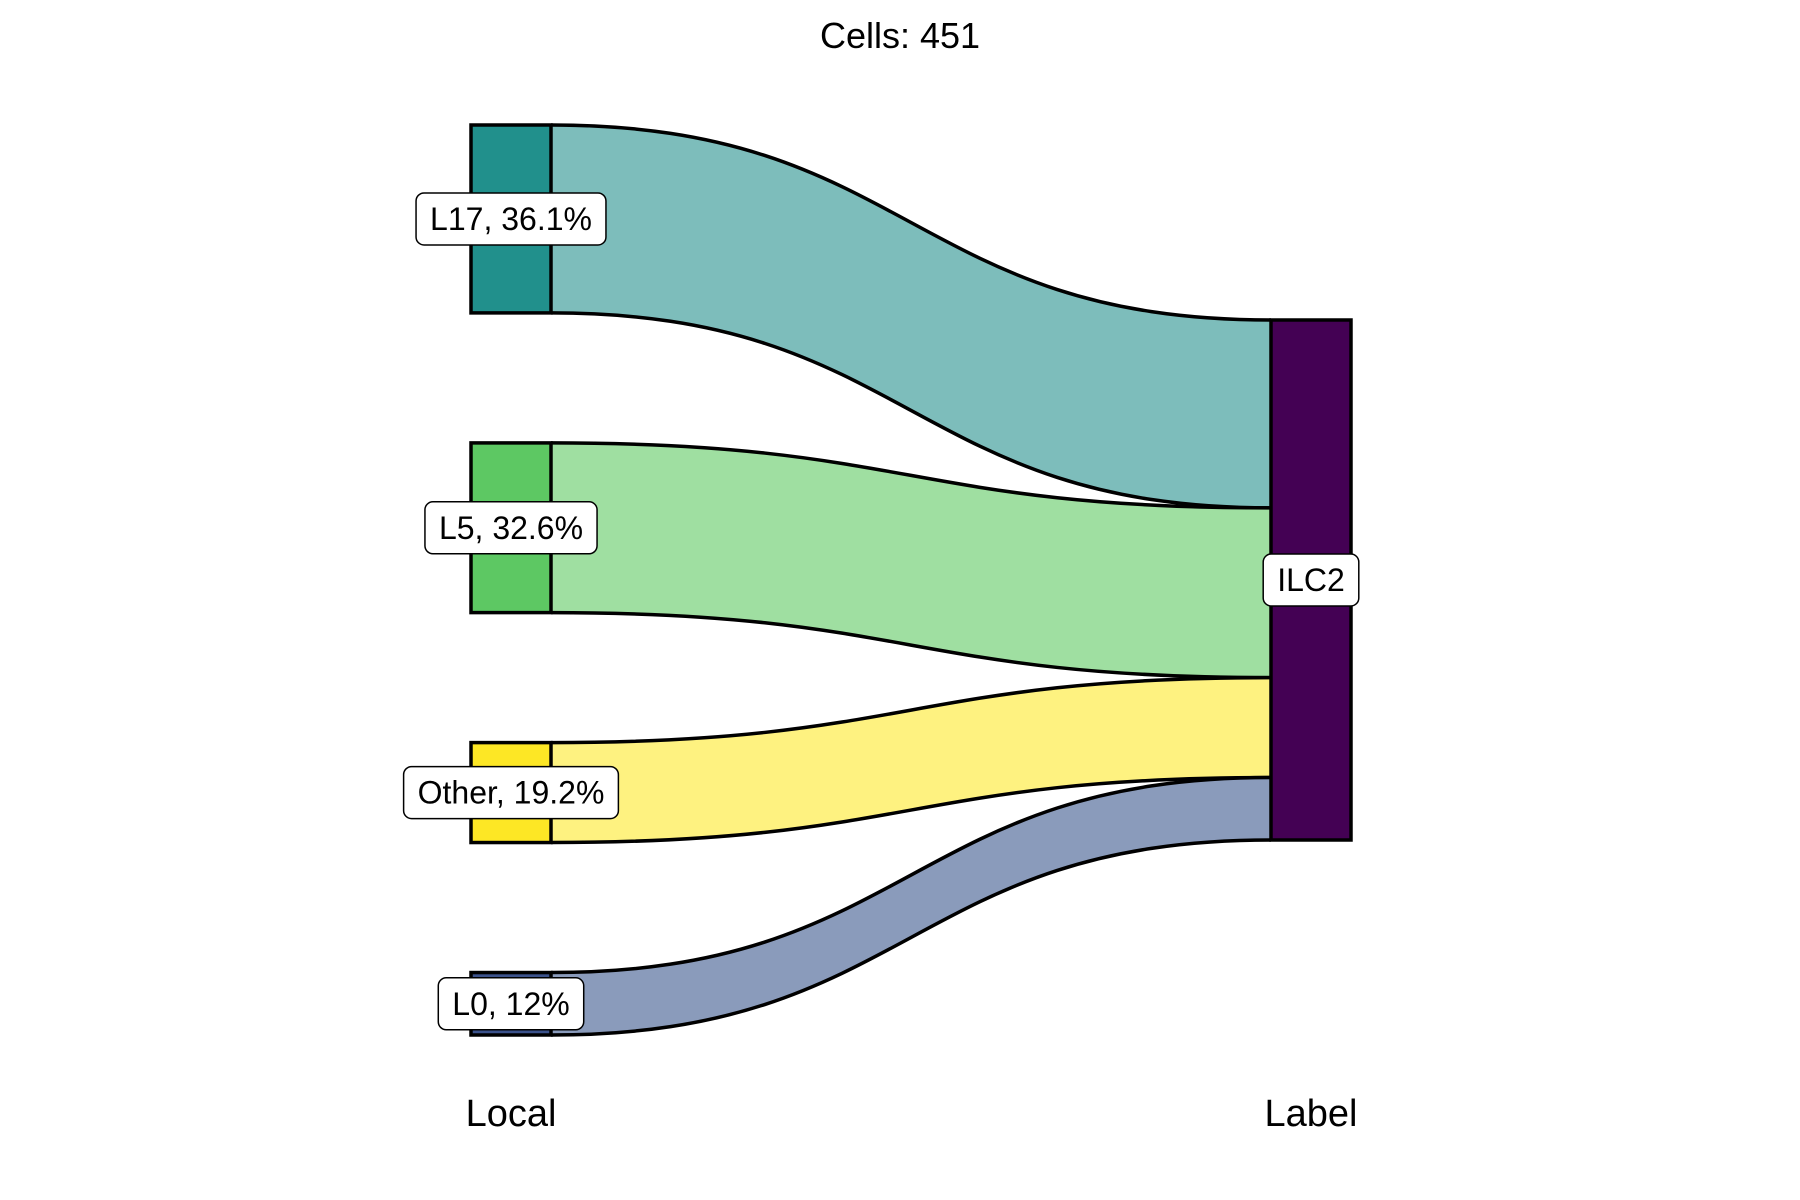 Image resolution: width=1800 pixels, height=1200 pixels. What do you see at coordinates (911, 645) in the screenshot?
I see `flow-edge-bottom-l5` at bounding box center [911, 645].